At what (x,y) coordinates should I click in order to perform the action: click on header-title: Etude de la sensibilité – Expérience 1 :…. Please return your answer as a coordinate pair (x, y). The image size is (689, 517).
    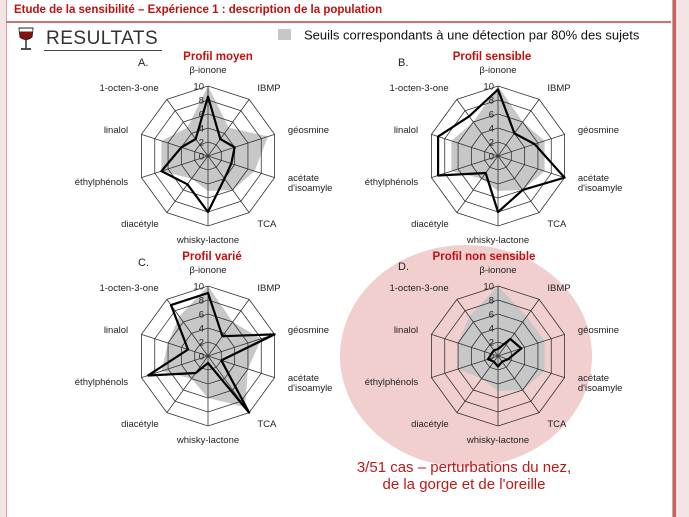
    Looking at the image, I should click on (198, 10).